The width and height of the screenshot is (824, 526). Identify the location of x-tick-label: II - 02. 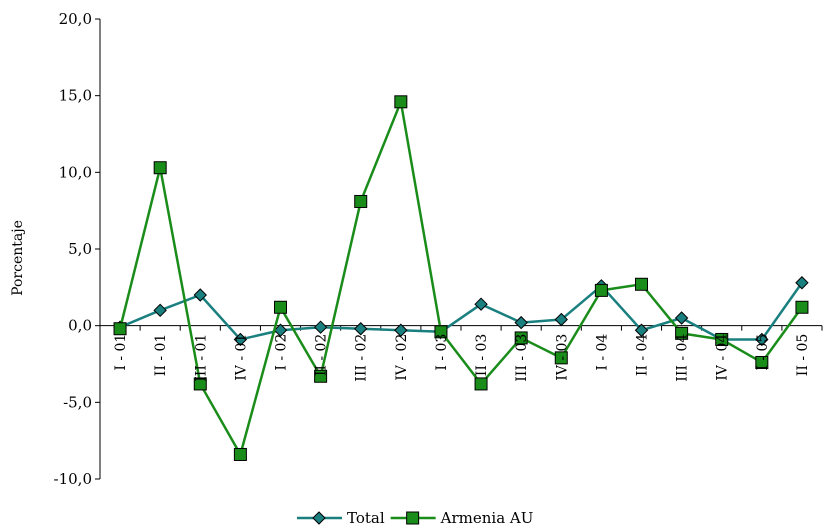
(322, 355).